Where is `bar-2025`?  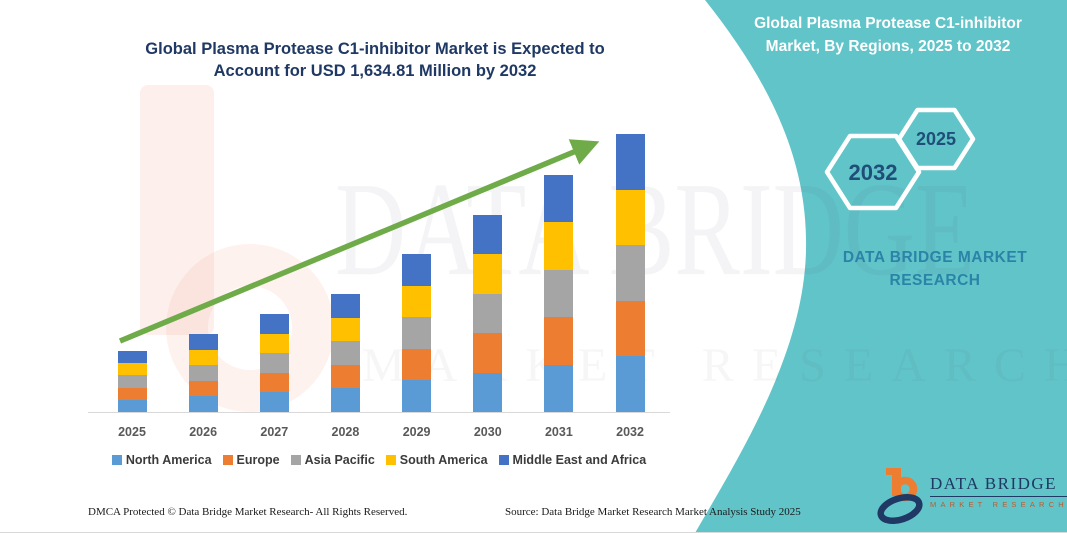 bar-2025 is located at coordinates (132, 381).